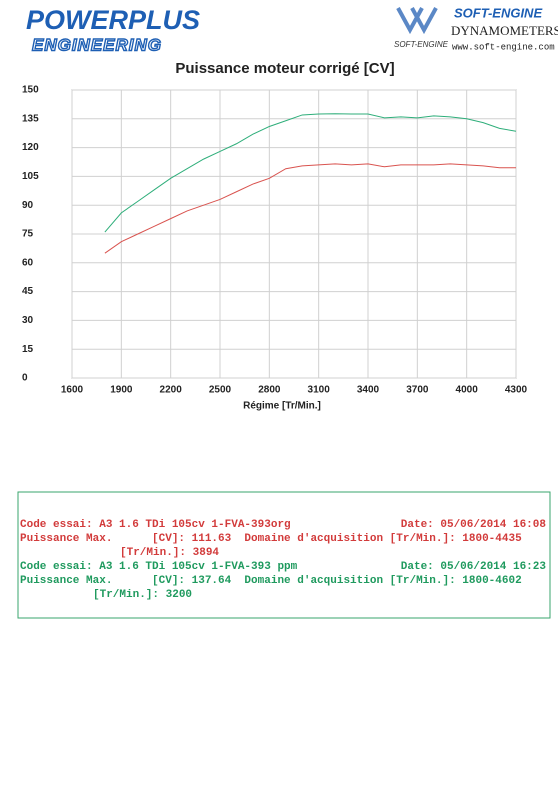 This screenshot has width=558, height=800. Describe the element at coordinates (516, 390) in the screenshot. I see `x-tick-label: 4300` at that location.